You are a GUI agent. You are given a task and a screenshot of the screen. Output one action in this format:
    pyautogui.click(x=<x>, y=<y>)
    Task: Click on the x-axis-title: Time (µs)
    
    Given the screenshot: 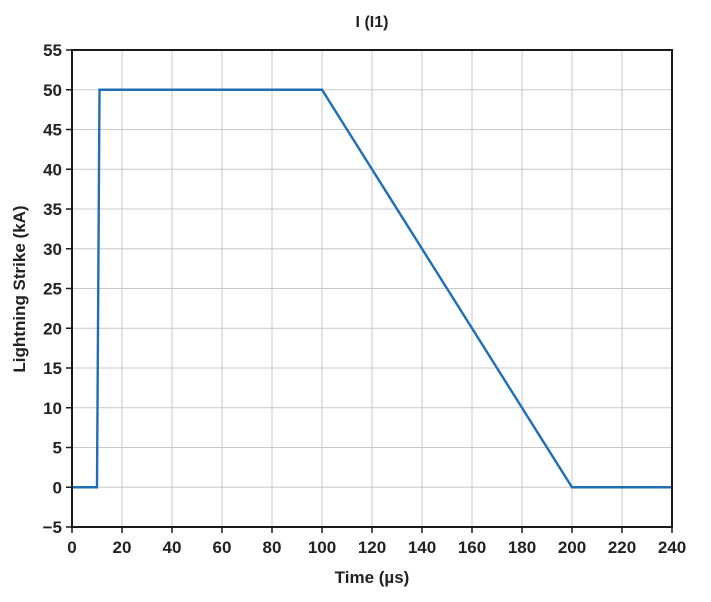 What is the action you would take?
    pyautogui.click(x=372, y=577)
    